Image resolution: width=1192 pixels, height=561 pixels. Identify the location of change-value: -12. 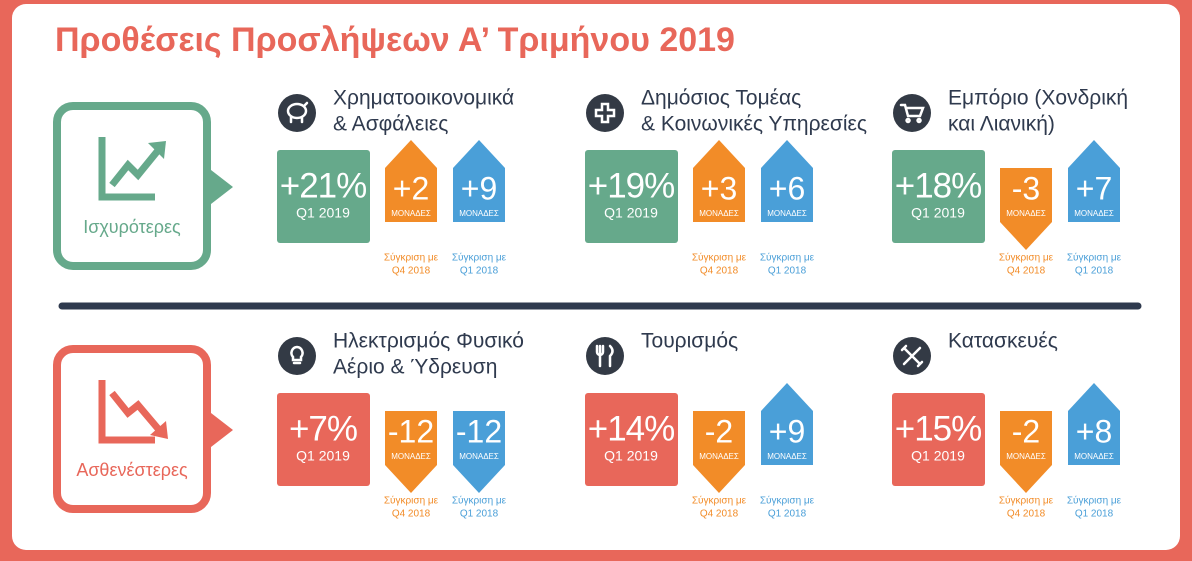
(411, 431).